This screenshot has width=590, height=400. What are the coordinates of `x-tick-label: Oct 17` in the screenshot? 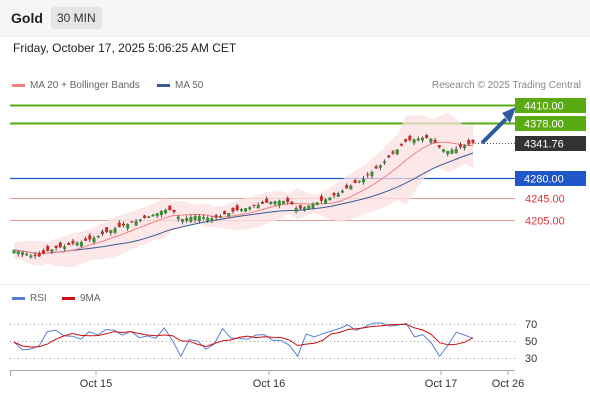 It's located at (441, 384).